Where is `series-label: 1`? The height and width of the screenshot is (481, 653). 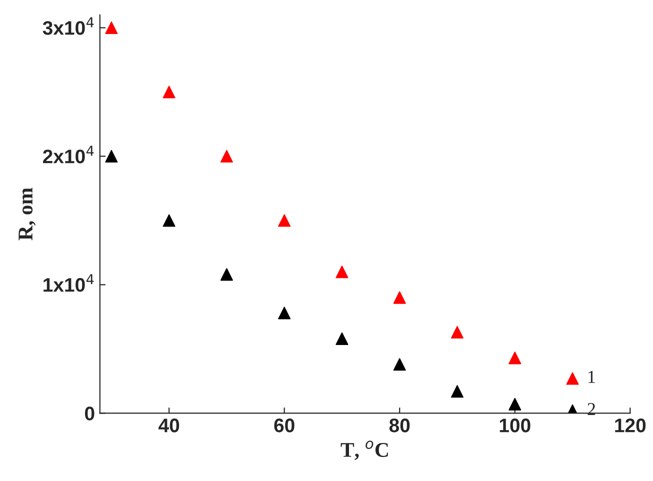
series-label: 1 is located at coordinates (591, 376).